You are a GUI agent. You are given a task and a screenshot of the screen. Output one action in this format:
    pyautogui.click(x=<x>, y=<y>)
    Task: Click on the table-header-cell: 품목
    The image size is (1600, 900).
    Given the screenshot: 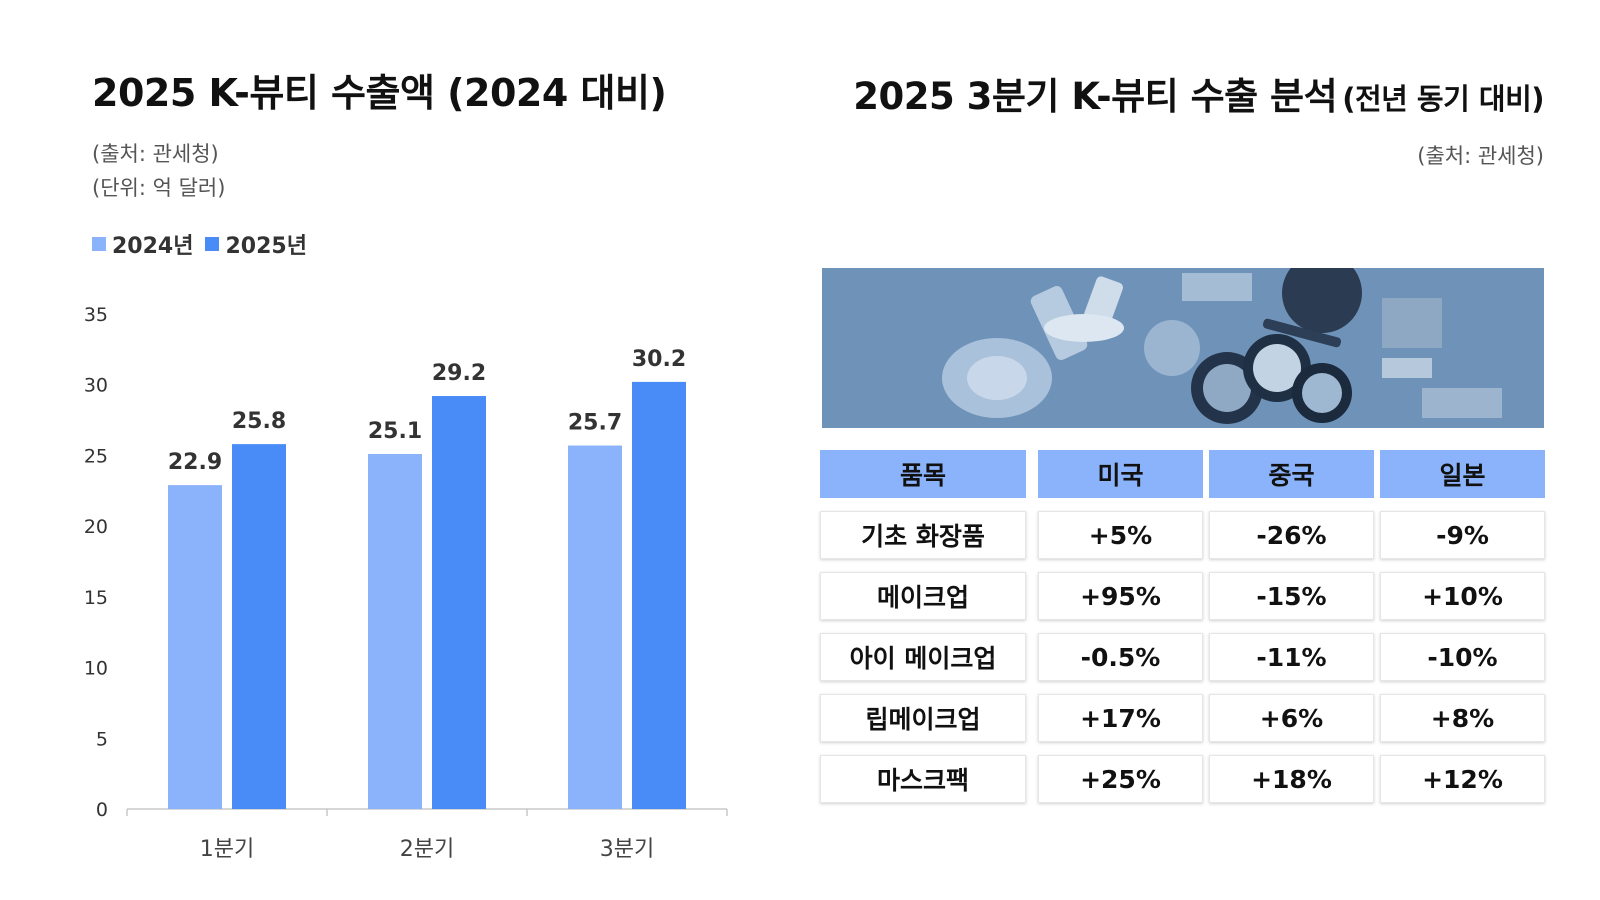 What is the action you would take?
    pyautogui.click(x=923, y=474)
    